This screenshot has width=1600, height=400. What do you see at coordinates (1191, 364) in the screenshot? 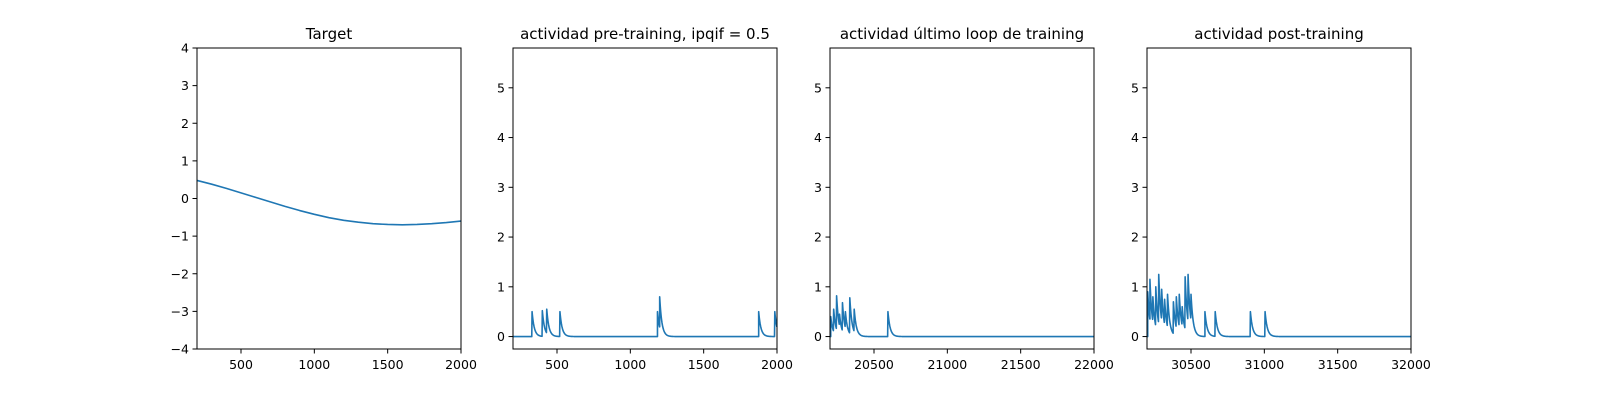
I see `x-tick-label: 30500` at bounding box center [1191, 364].